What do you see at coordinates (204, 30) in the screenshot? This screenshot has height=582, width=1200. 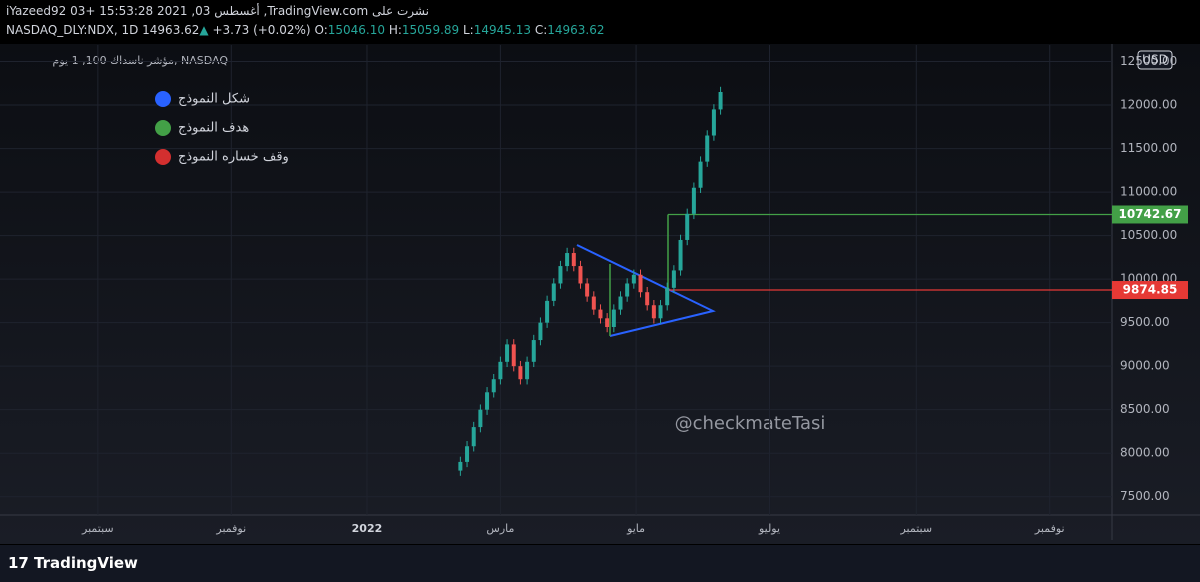 I see `arrow: ▲` at bounding box center [204, 30].